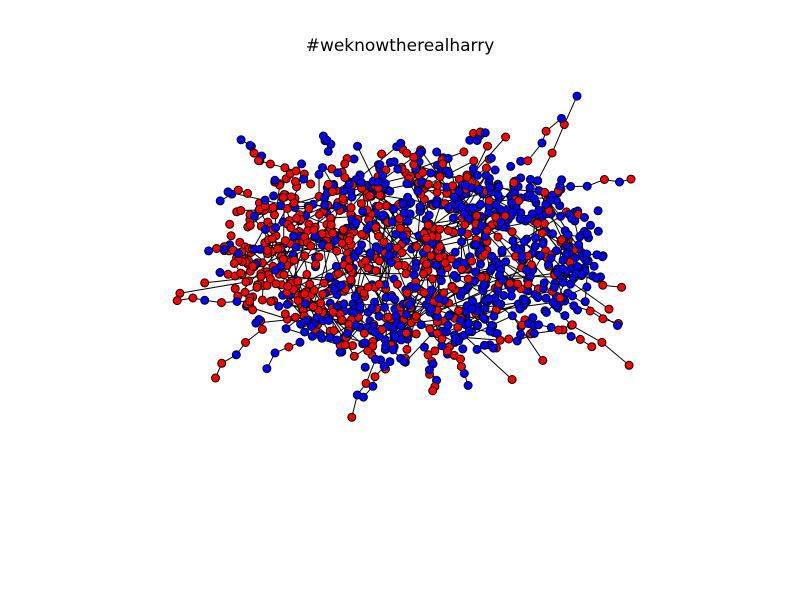 The image size is (800, 600). What do you see at coordinates (514, 308) in the screenshot?
I see `graph-edge` at bounding box center [514, 308].